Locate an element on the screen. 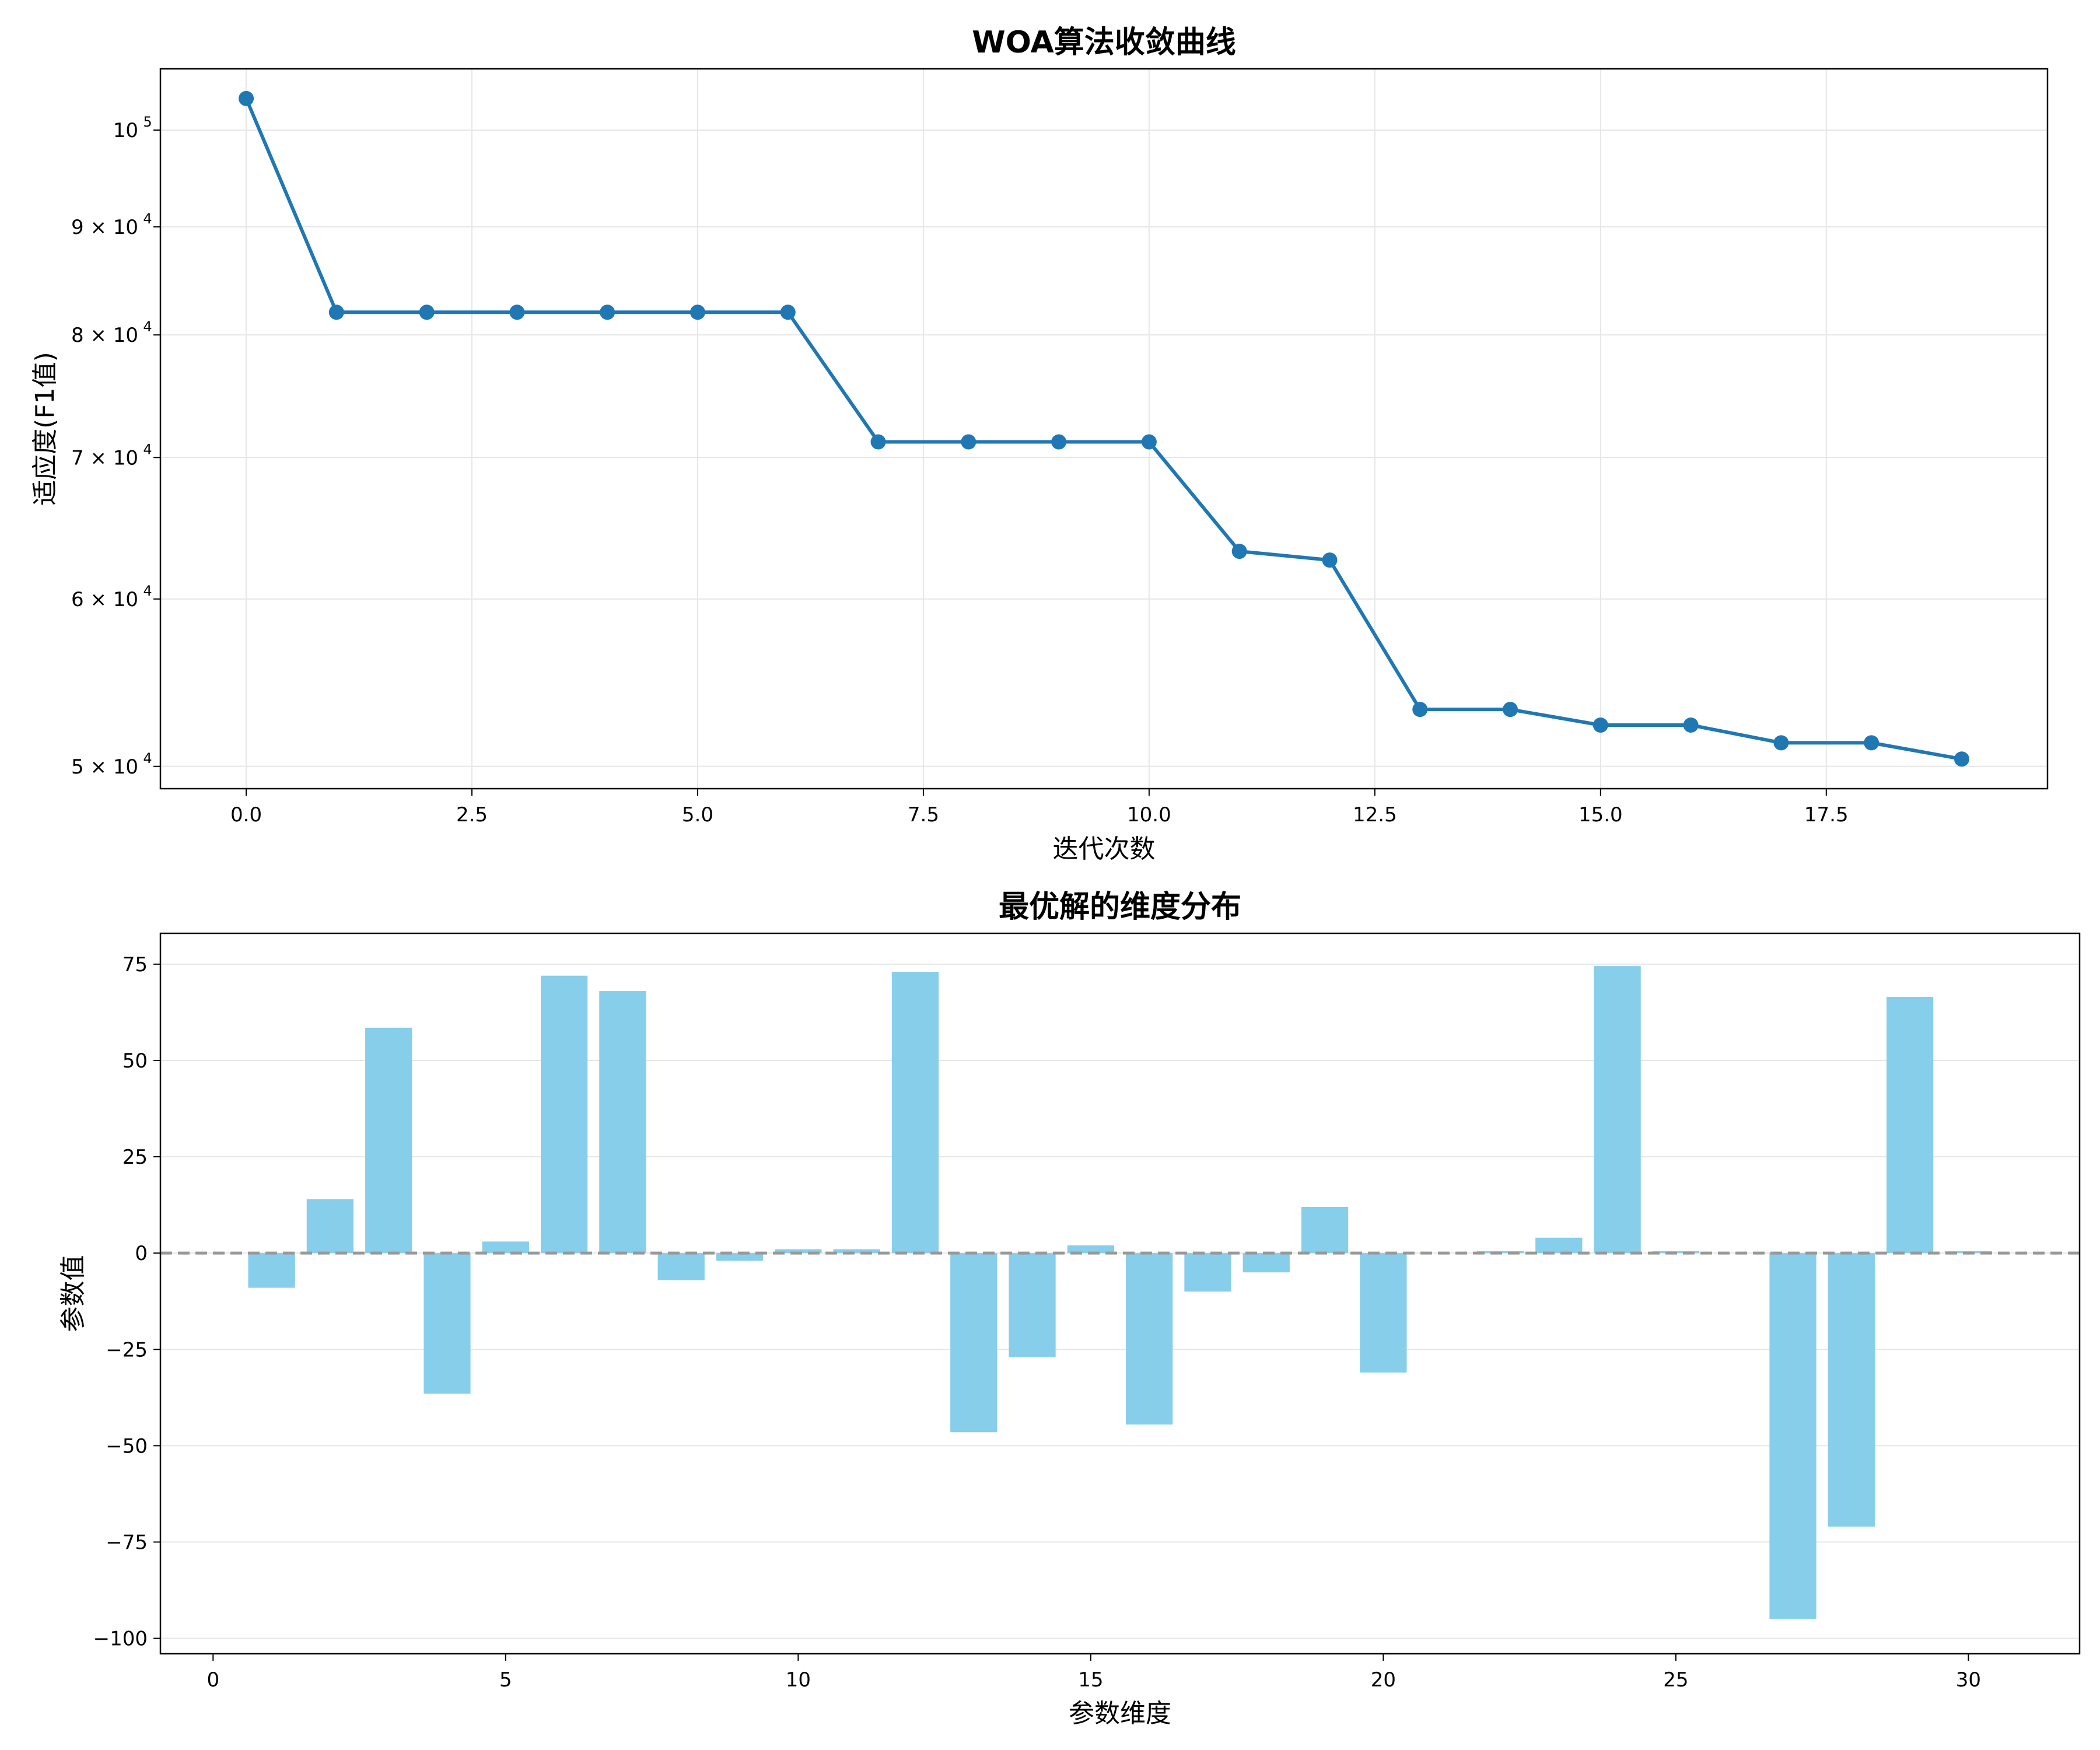 The image size is (2100, 1750). x-tick-label: 10.0 is located at coordinates (1149, 815).